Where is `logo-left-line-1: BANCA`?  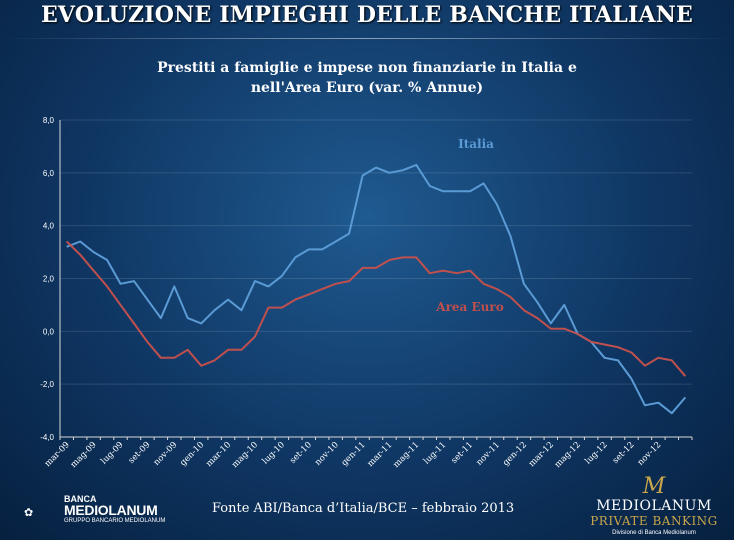 logo-left-line-1: BANCA is located at coordinates (80, 499).